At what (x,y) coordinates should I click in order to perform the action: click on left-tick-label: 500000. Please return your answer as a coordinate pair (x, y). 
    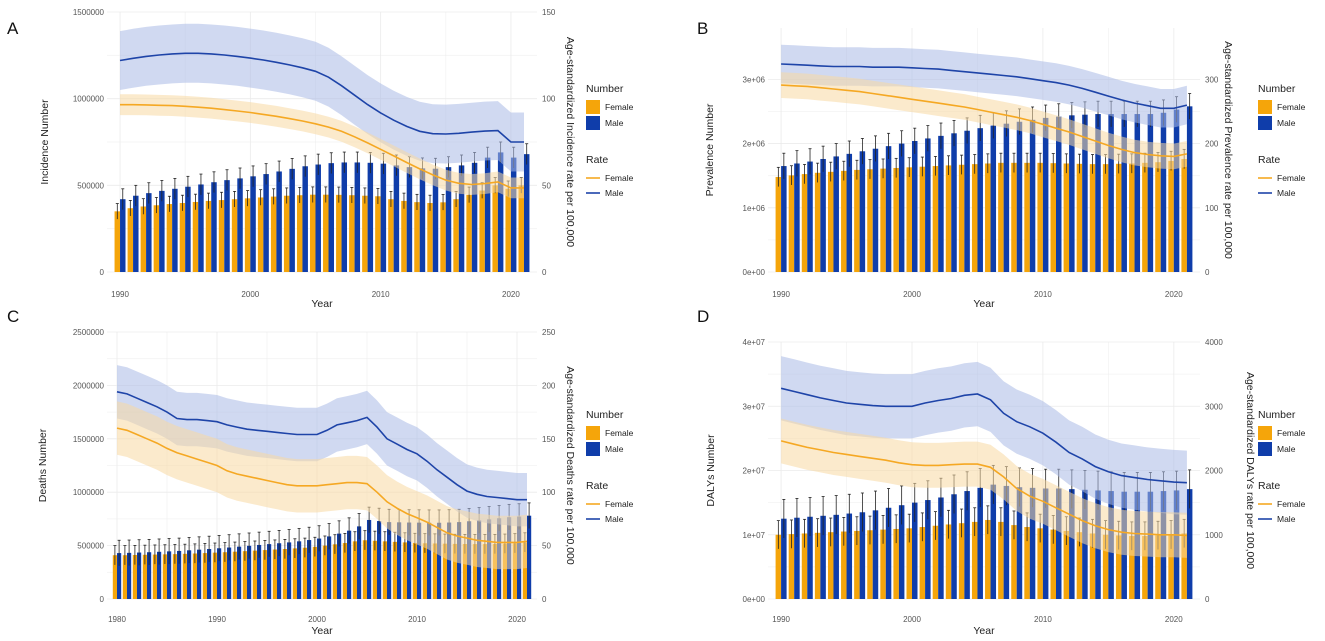
    Looking at the image, I should click on (90, 546).